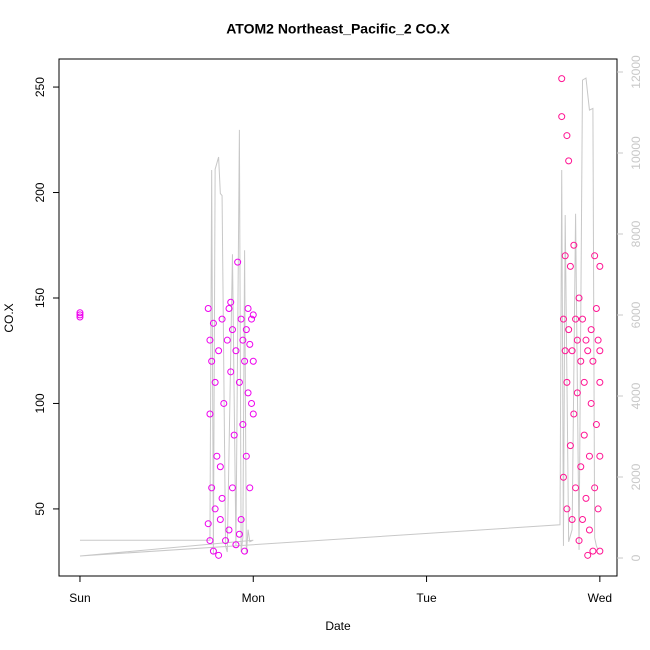 Image resolution: width=650 pixels, height=650 pixels. I want to click on y2-tick-label: 2000, so click(636, 476).